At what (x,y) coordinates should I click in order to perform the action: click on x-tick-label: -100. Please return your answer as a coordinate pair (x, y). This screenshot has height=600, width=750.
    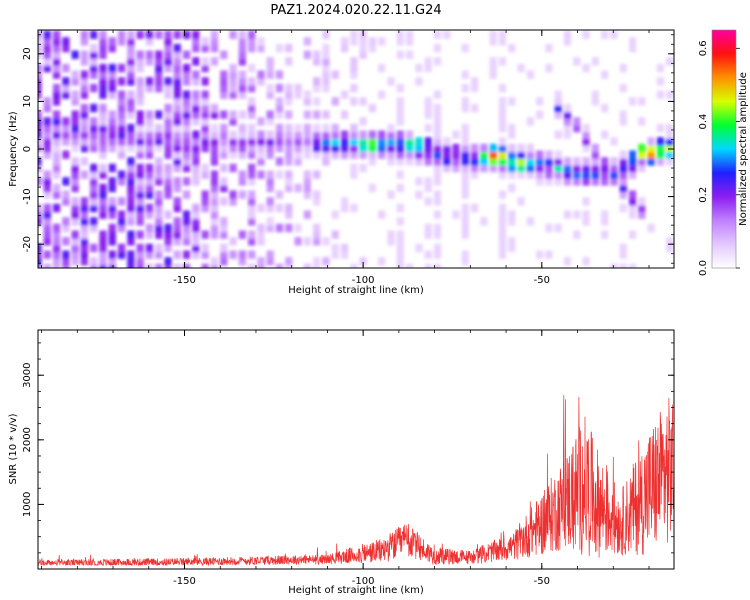
    Looking at the image, I should click on (363, 280).